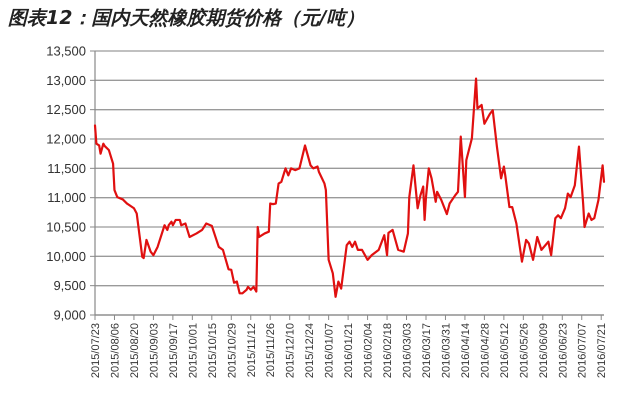  Describe the element at coordinates (446, 350) in the screenshot. I see `x-tick-label: 2016/03/31` at that location.